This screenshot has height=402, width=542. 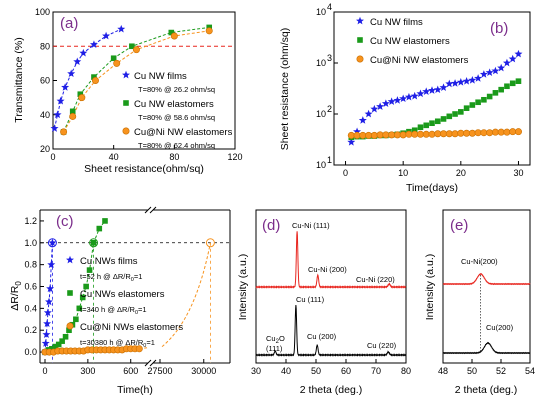 I want to click on panel-c-xlabel: Time(h), so click(x=135, y=390).